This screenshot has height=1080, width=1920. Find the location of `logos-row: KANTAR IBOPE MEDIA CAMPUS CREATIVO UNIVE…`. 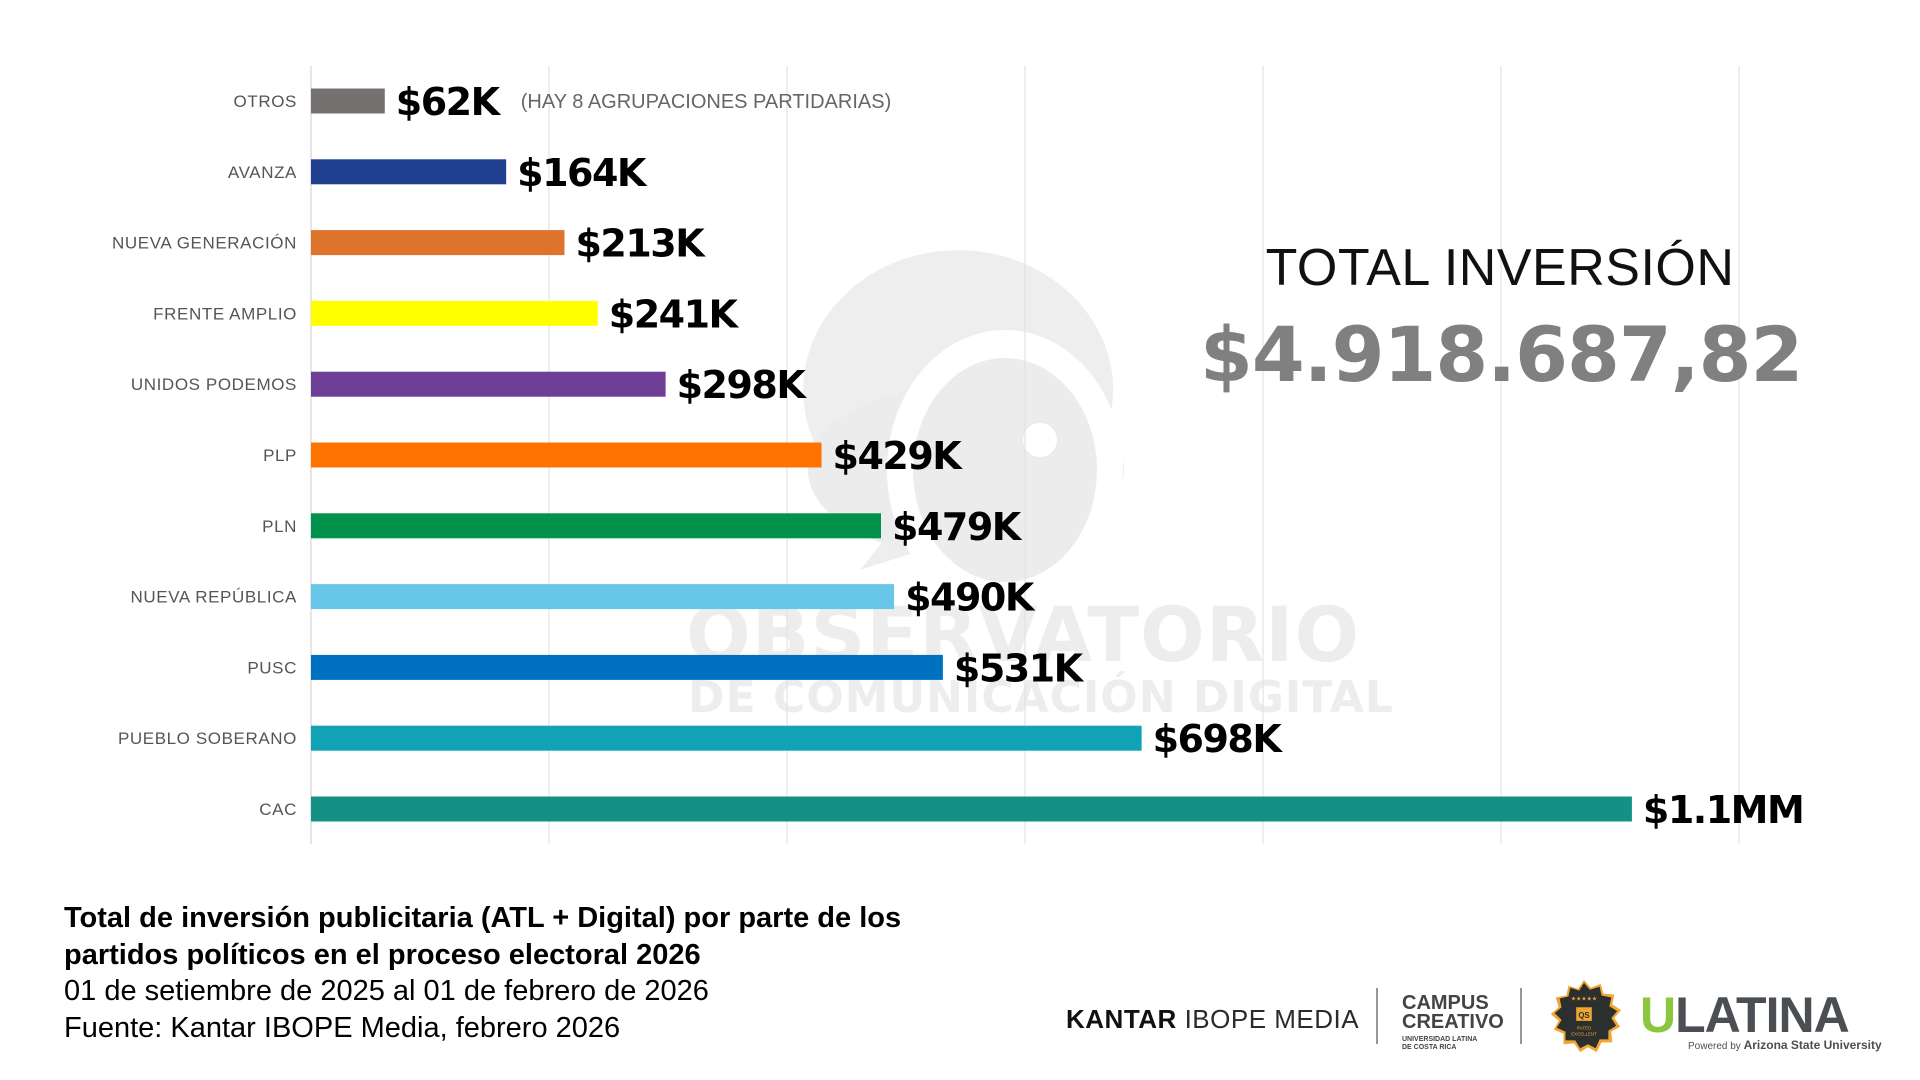

logos-row: KANTAR IBOPE MEDIA CAMPUS CREATIVO UNIVE… is located at coordinates (1471, 1024).